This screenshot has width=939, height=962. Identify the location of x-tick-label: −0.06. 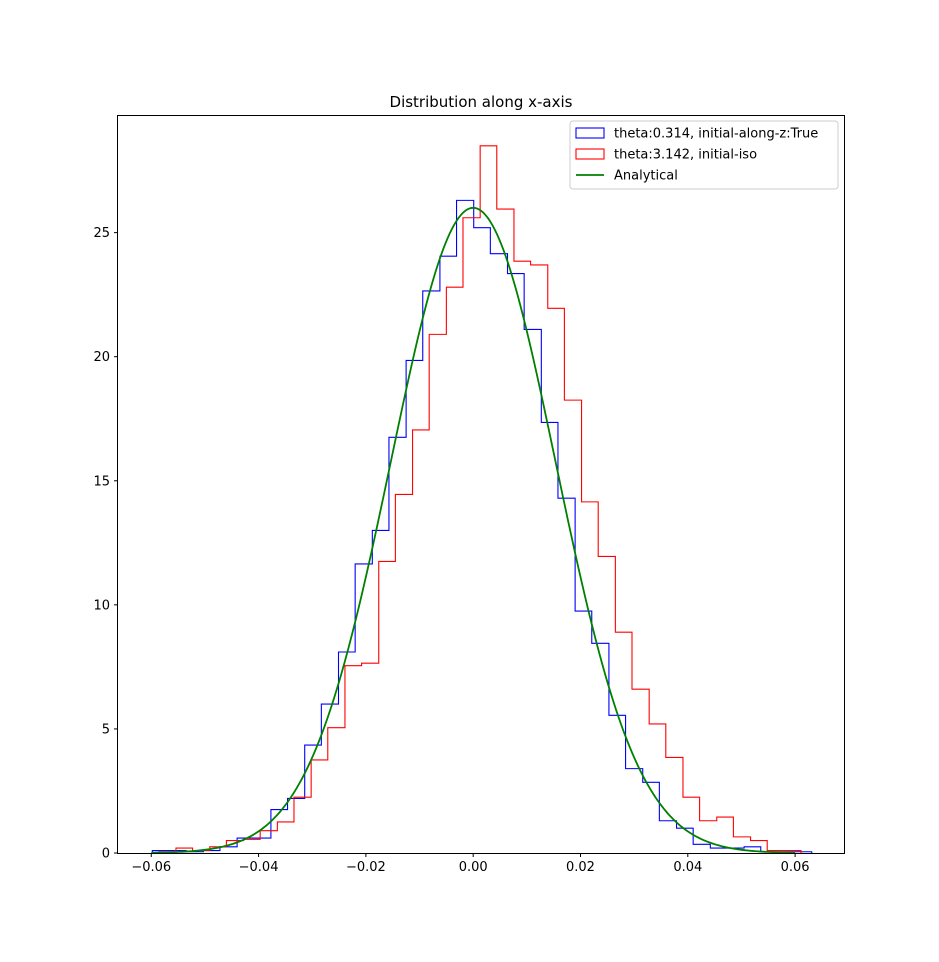
(151, 867).